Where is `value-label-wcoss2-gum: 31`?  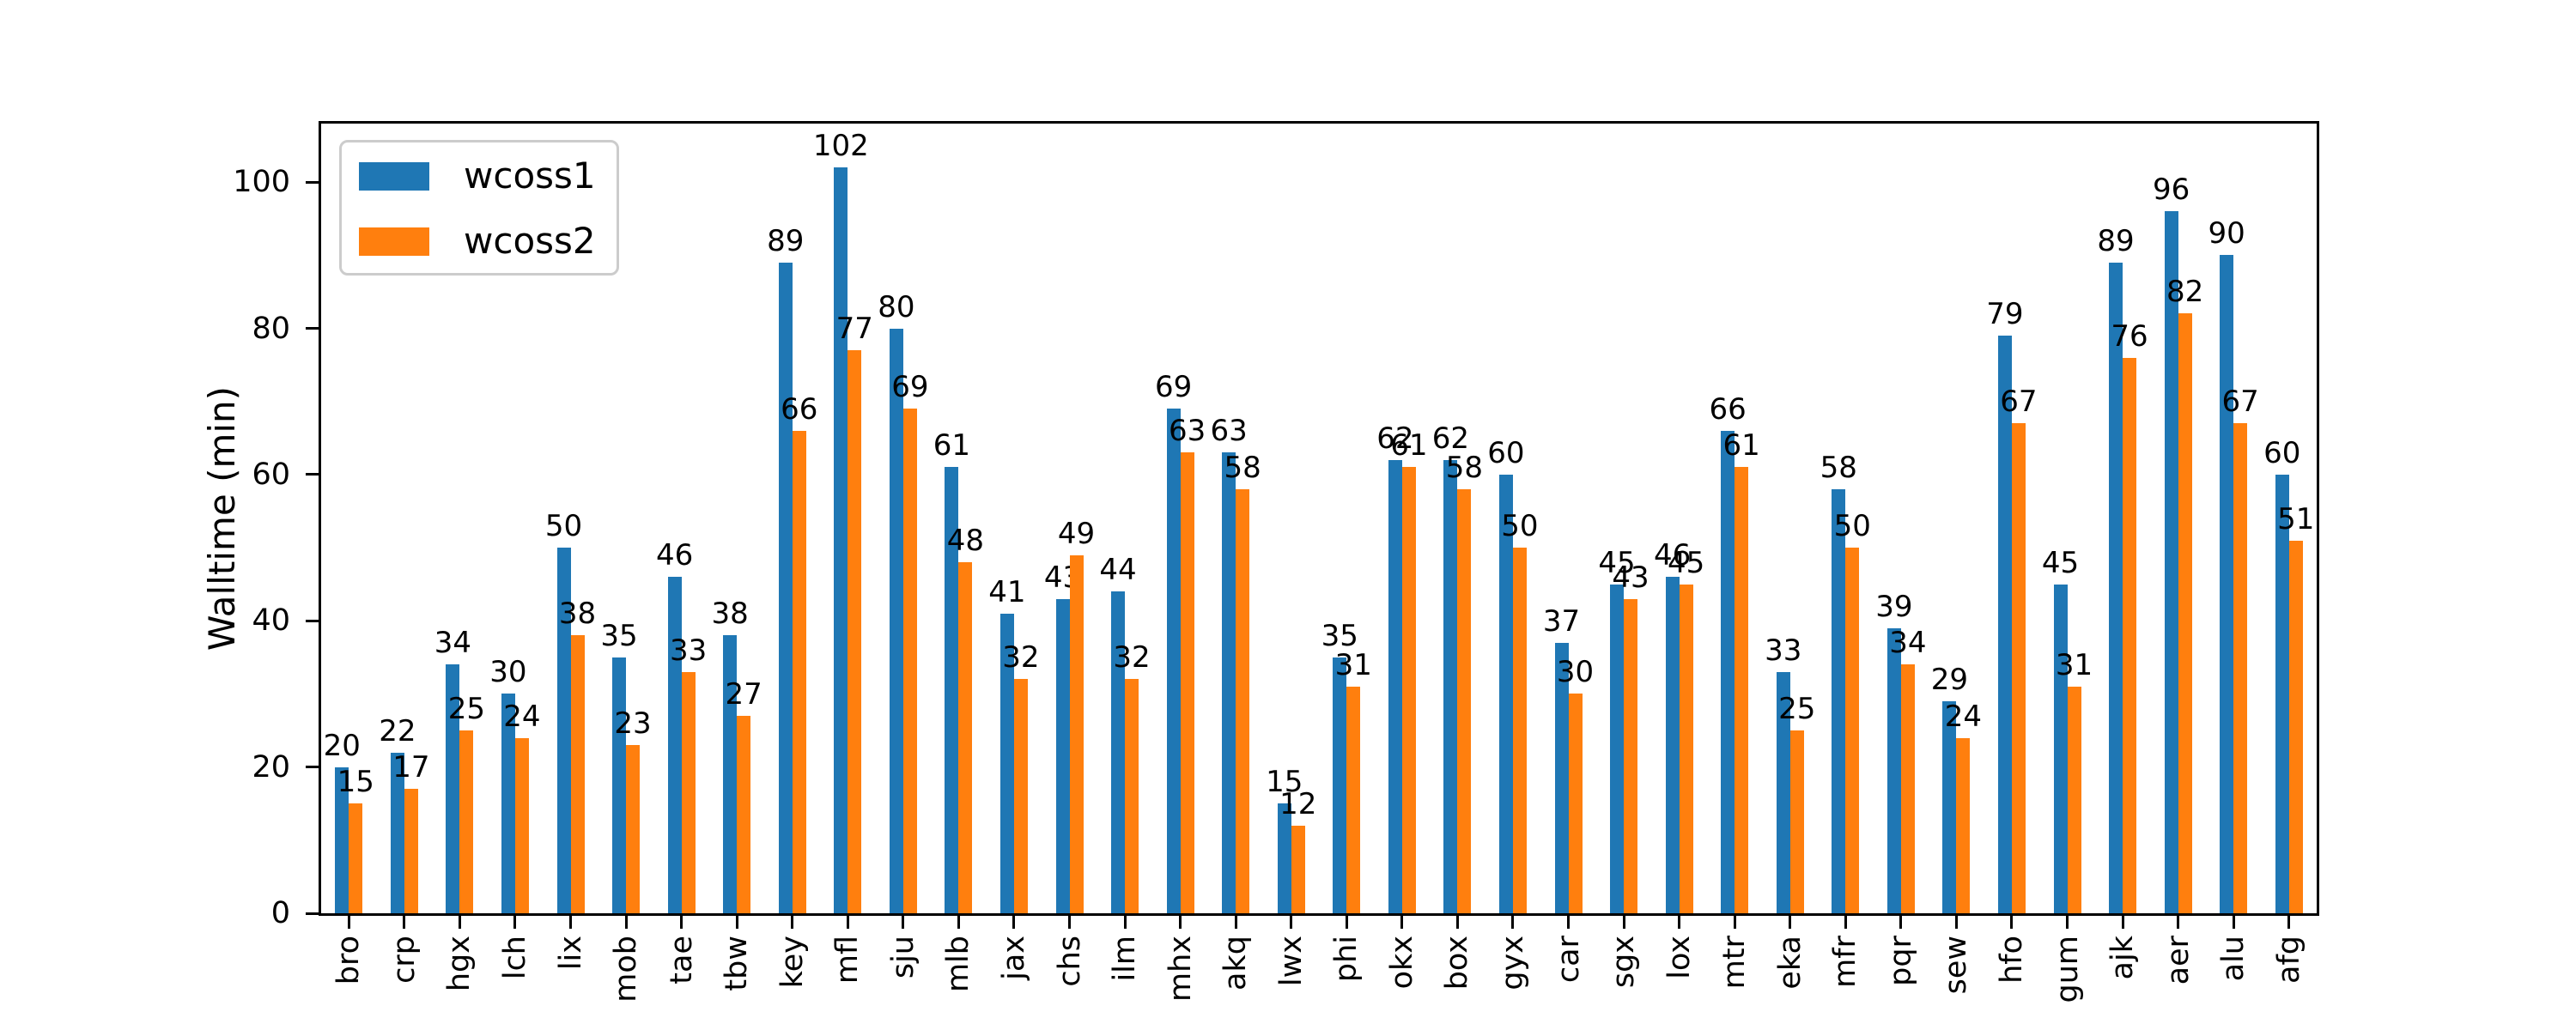
value-label-wcoss2-gum: 31 is located at coordinates (2074, 664).